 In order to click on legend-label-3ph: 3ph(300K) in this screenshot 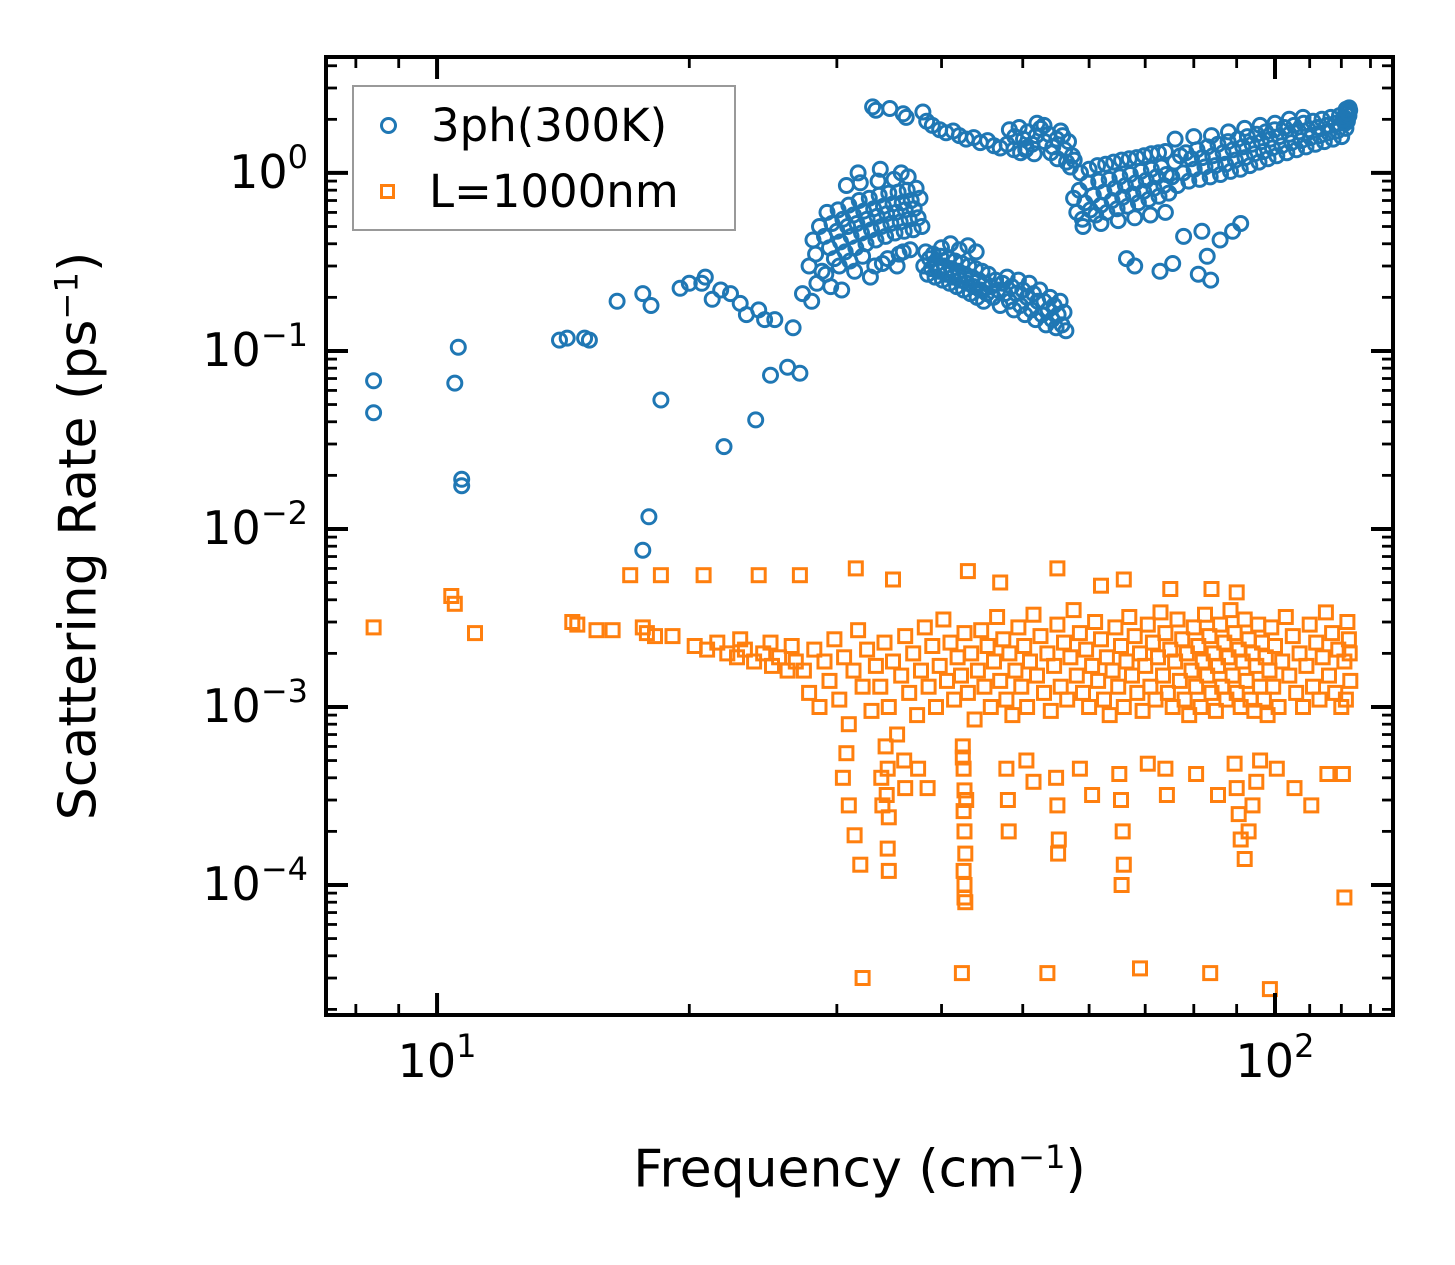, I will do `click(549, 125)`.